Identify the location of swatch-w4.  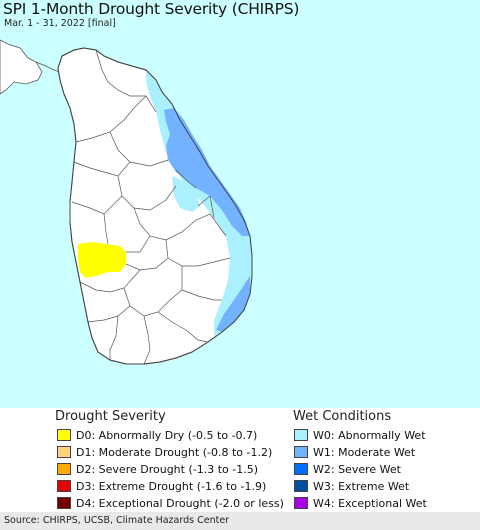
(301, 503).